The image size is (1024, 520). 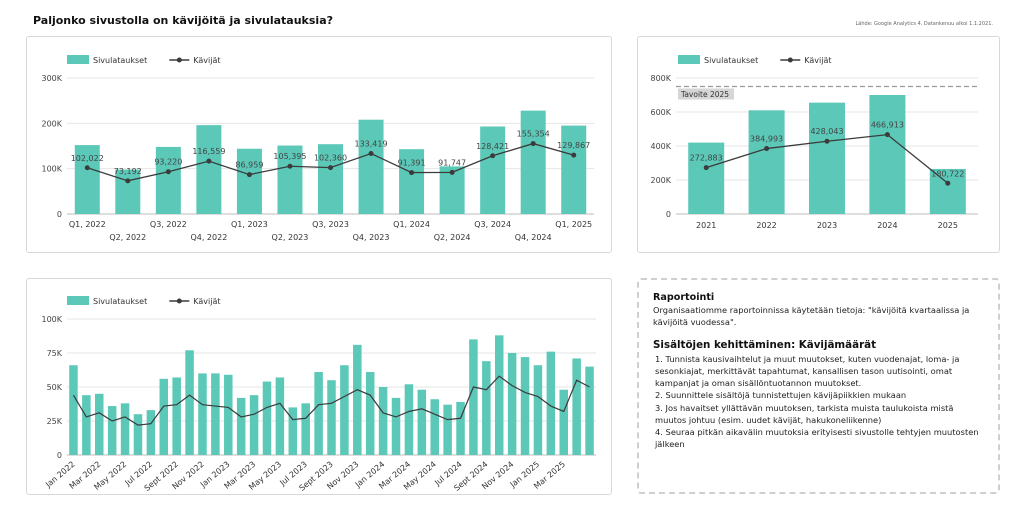 I want to click on notes-heading-development: Sisältöjen kehittäminen: Kävijämäärät, so click(x=765, y=344).